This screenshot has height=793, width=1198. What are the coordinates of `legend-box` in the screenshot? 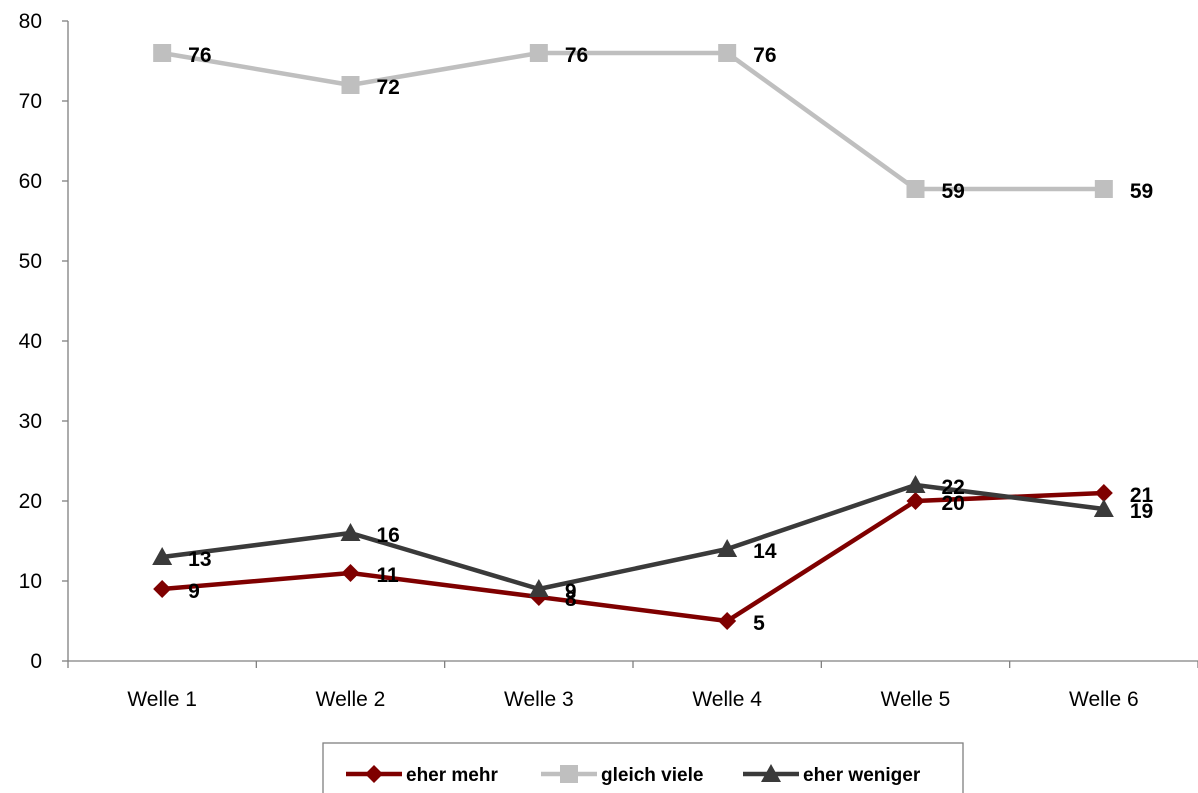 It's located at (643, 767).